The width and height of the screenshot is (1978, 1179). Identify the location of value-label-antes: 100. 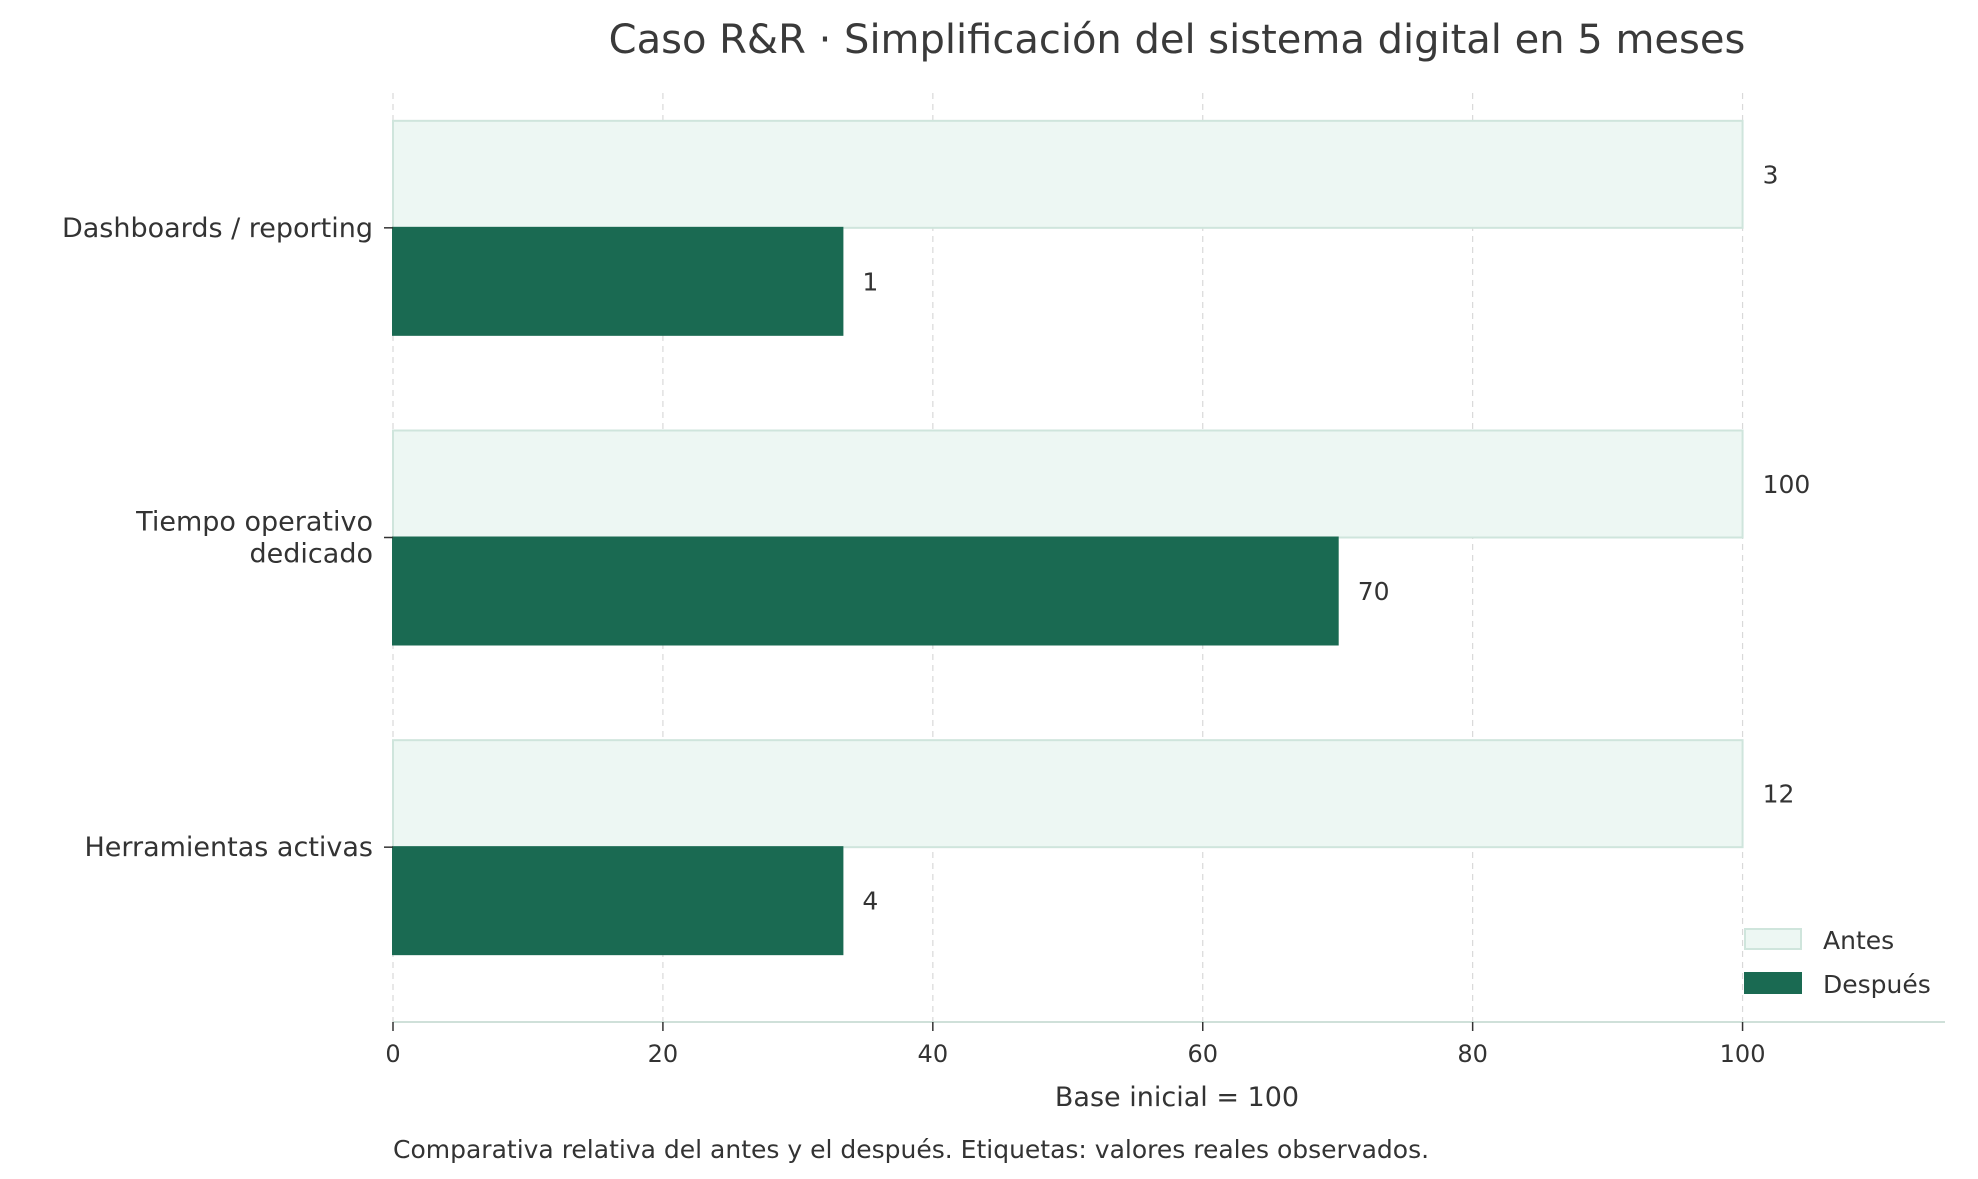
(1787, 484).